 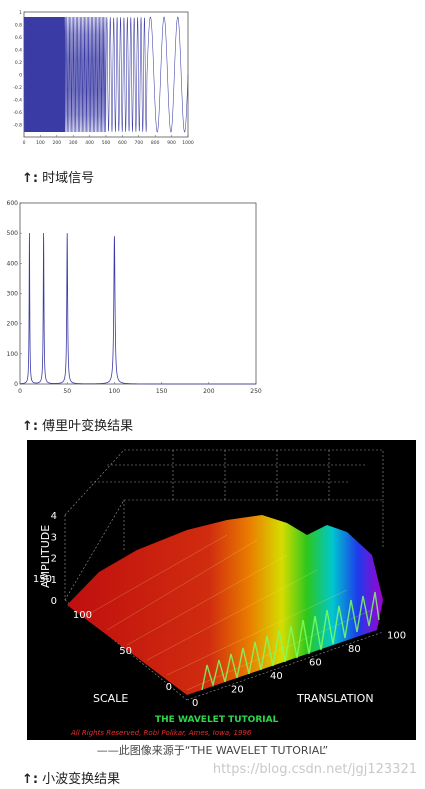 I want to click on fourier-spectrum-line, so click(x=137, y=308).